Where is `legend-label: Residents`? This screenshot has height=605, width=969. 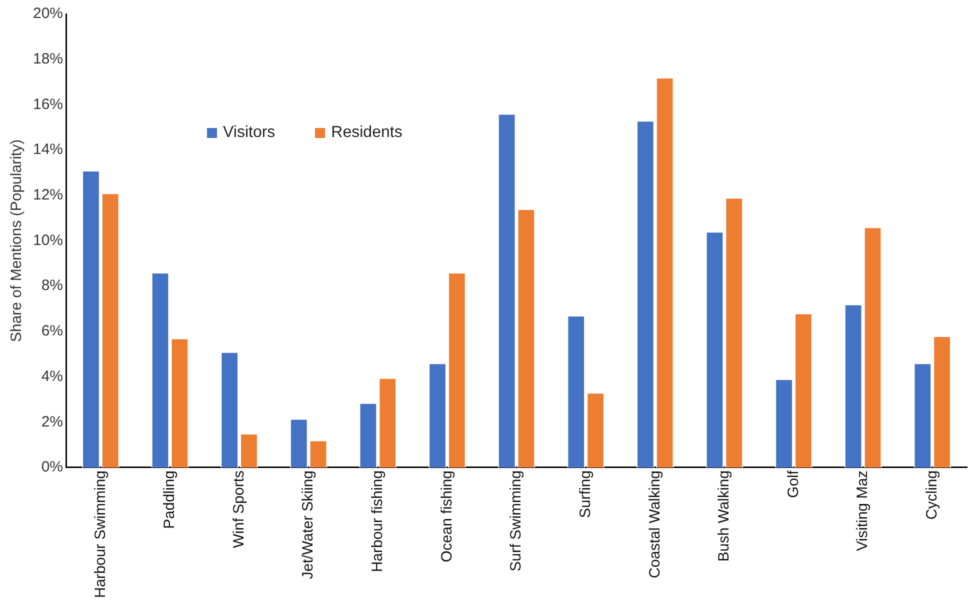 legend-label: Residents is located at coordinates (366, 133).